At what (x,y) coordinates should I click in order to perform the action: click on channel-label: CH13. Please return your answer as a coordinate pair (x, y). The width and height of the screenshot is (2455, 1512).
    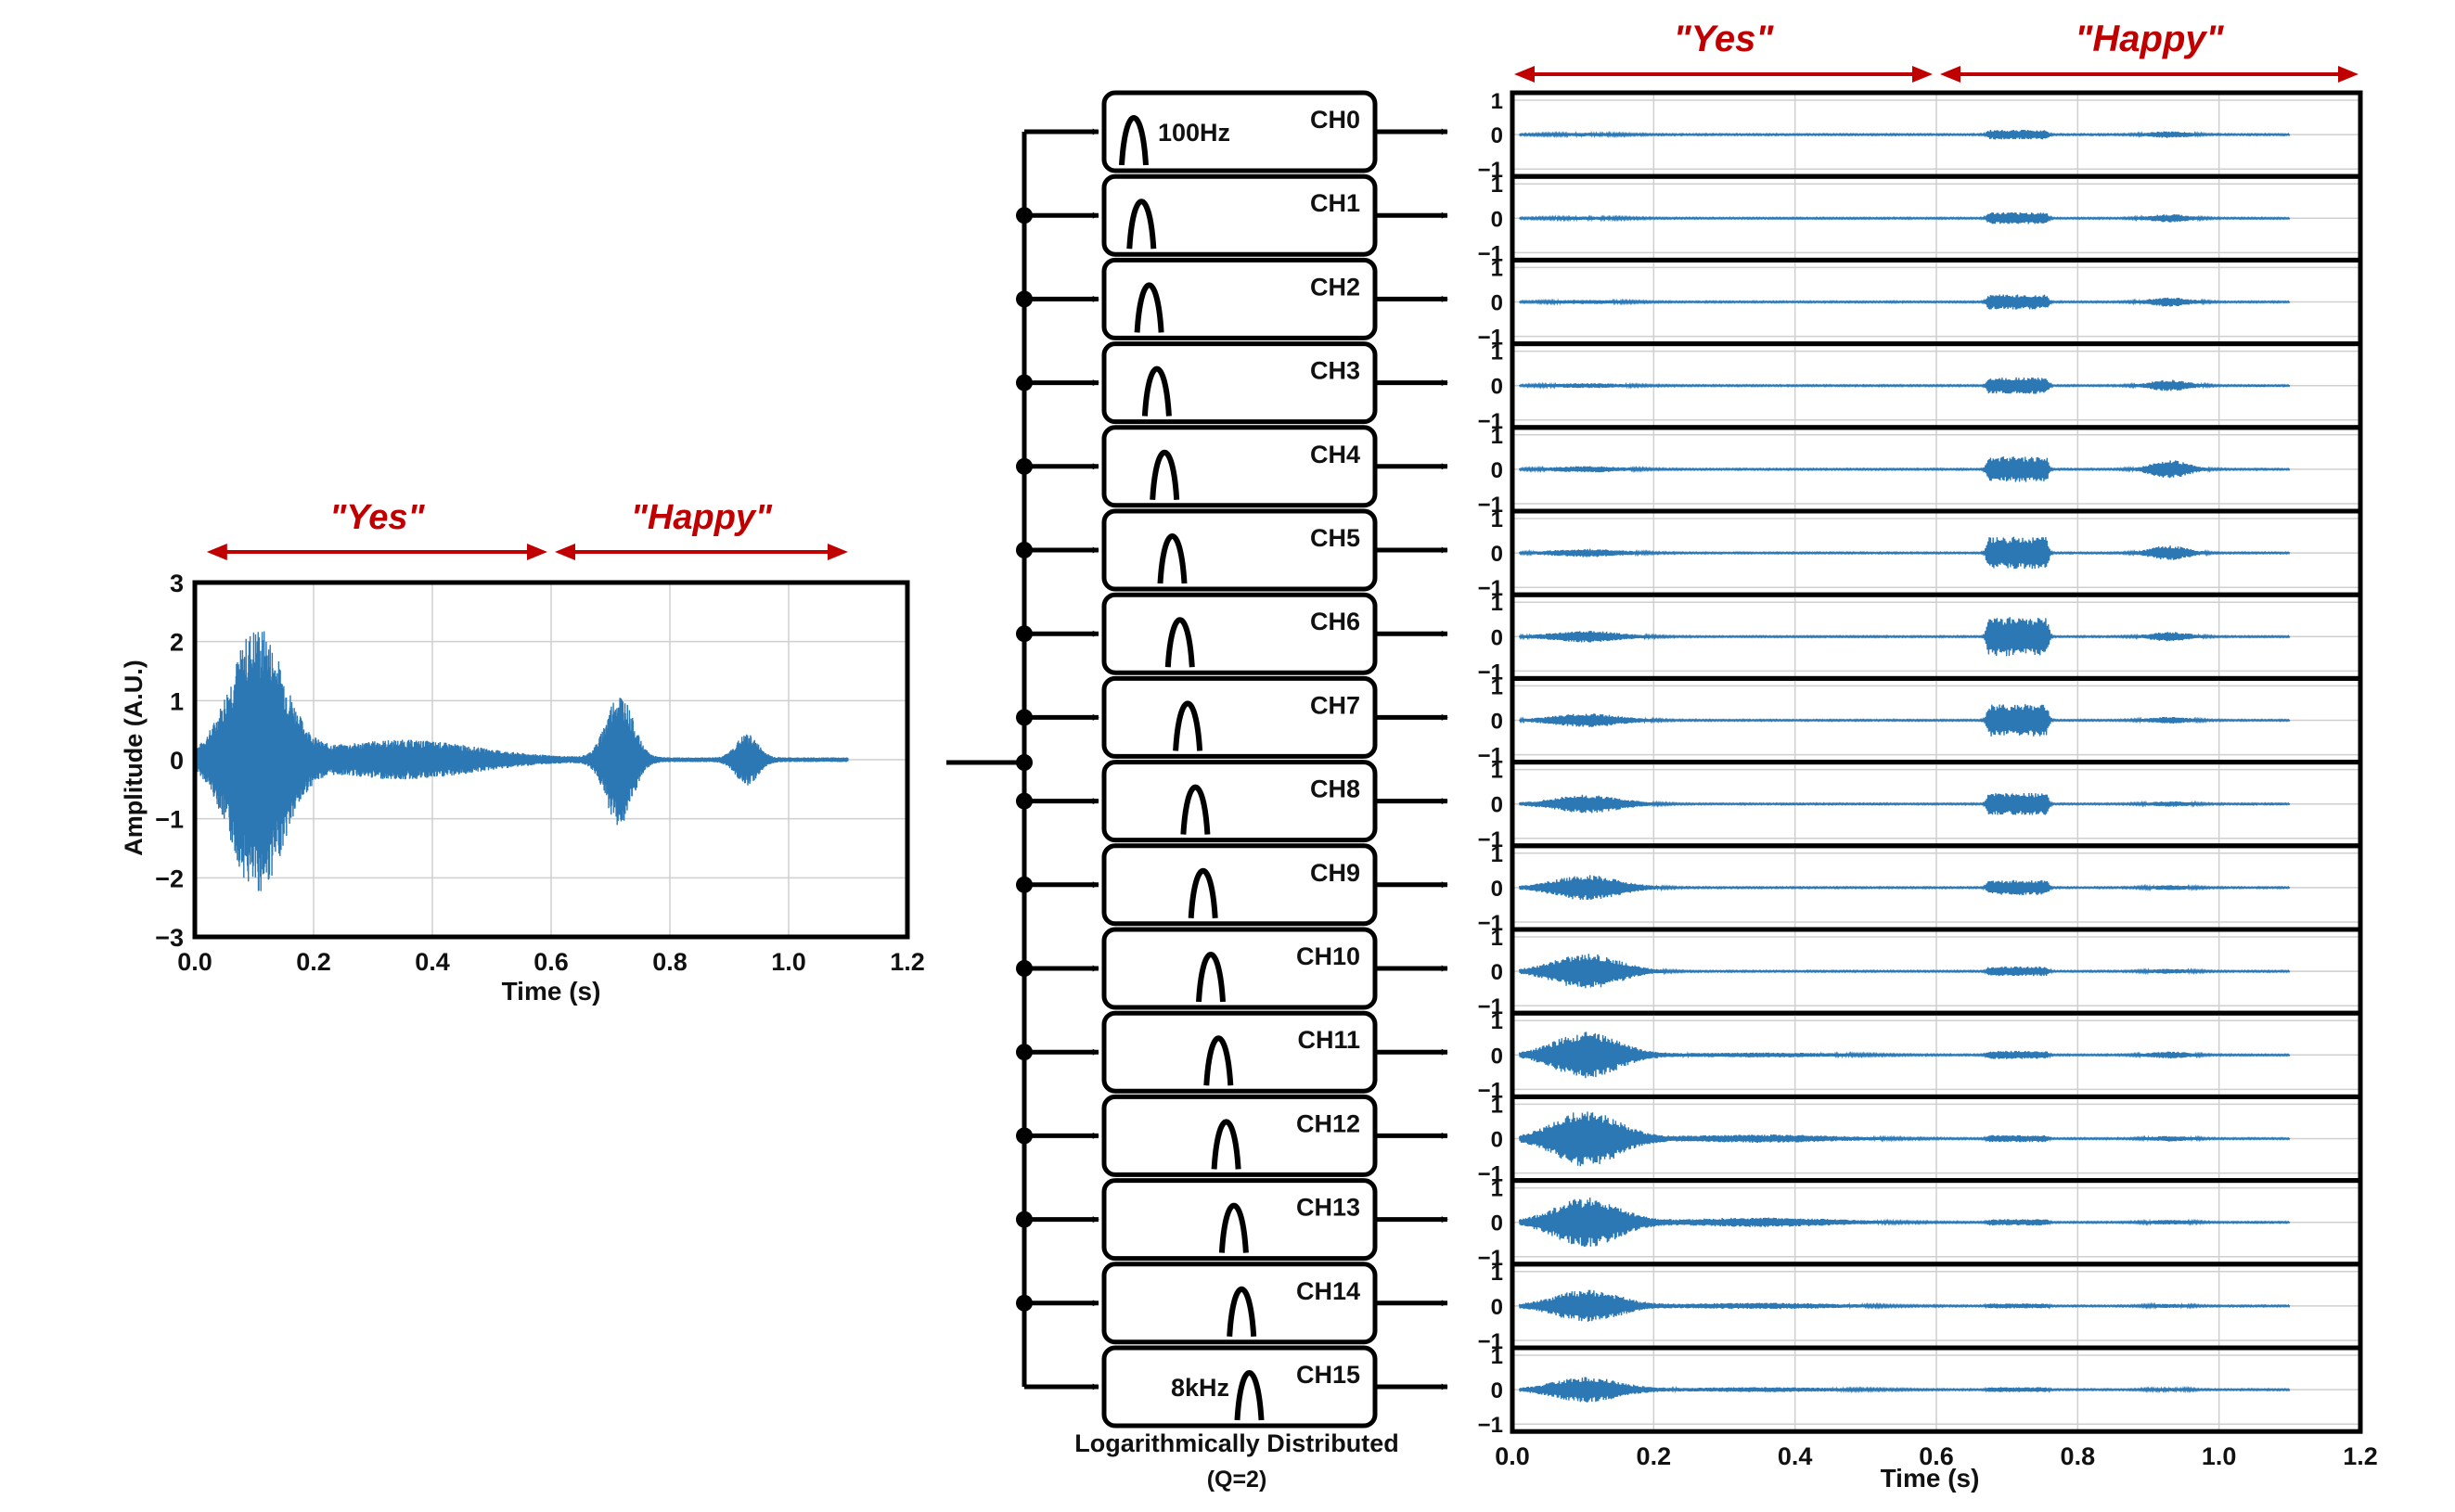
    Looking at the image, I should click on (1328, 1208).